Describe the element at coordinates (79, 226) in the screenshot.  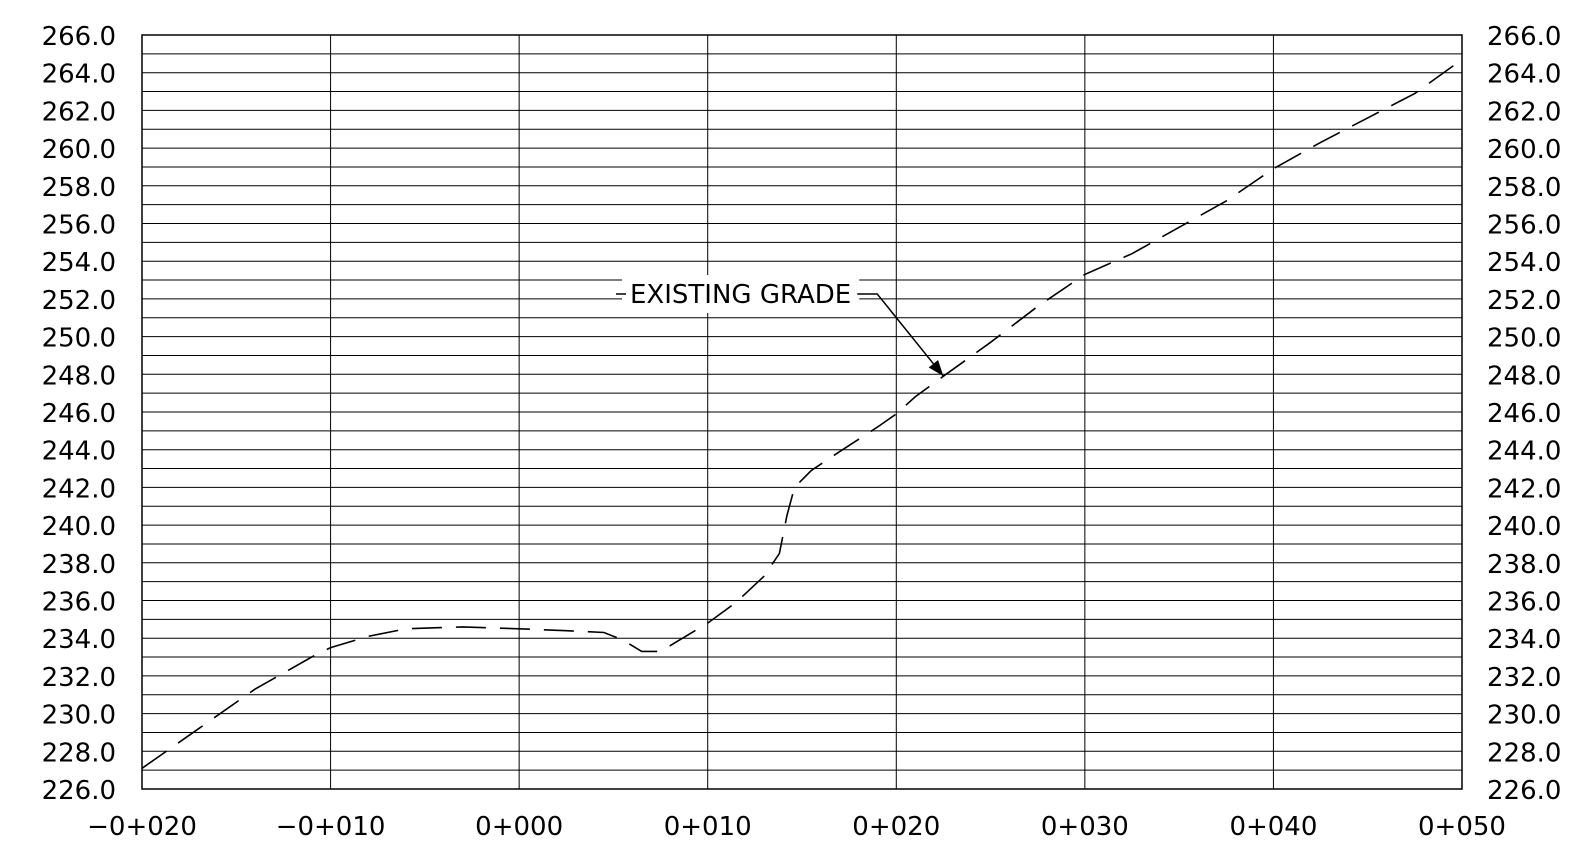
I see `y-tick-label-left: 256.0` at that location.